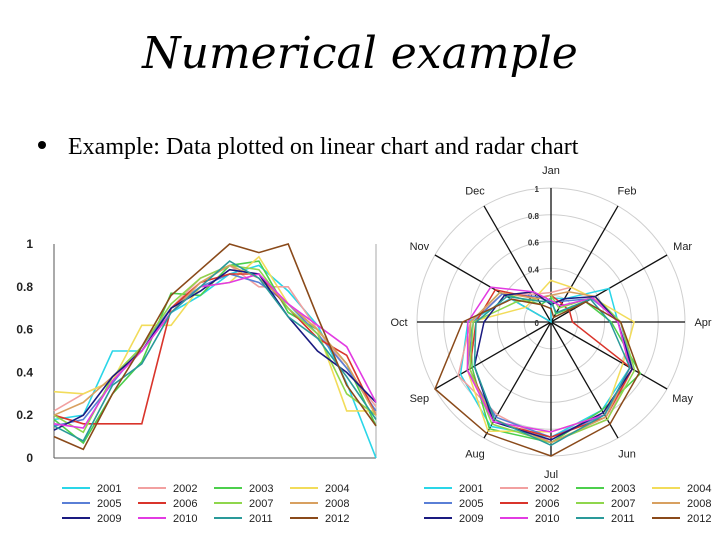  I want to click on radar-axis-label-Aug: Aug, so click(475, 455).